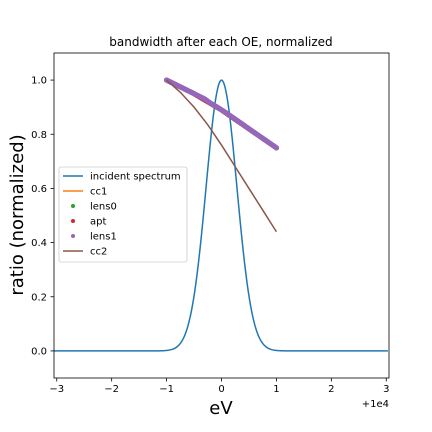 The height and width of the screenshot is (432, 432). What do you see at coordinates (39, 243) in the screenshot?
I see `y-tick-label: 0.4` at bounding box center [39, 243].